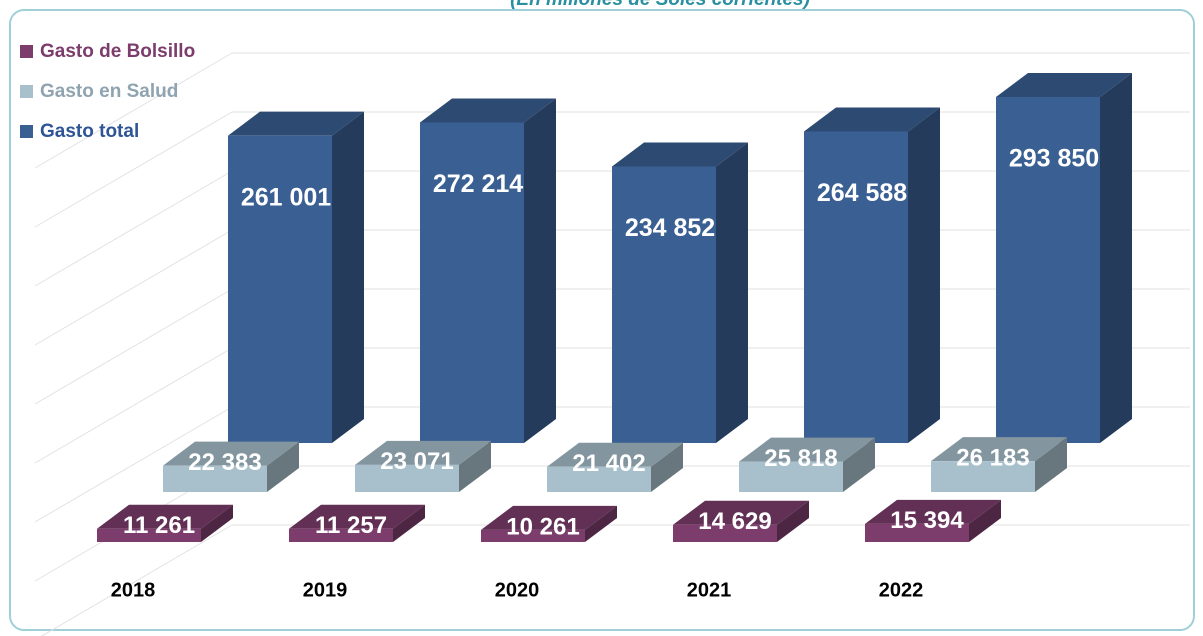 This screenshot has height=636, width=1203. What do you see at coordinates (709, 590) in the screenshot?
I see `x-tick-label: 2021` at bounding box center [709, 590].